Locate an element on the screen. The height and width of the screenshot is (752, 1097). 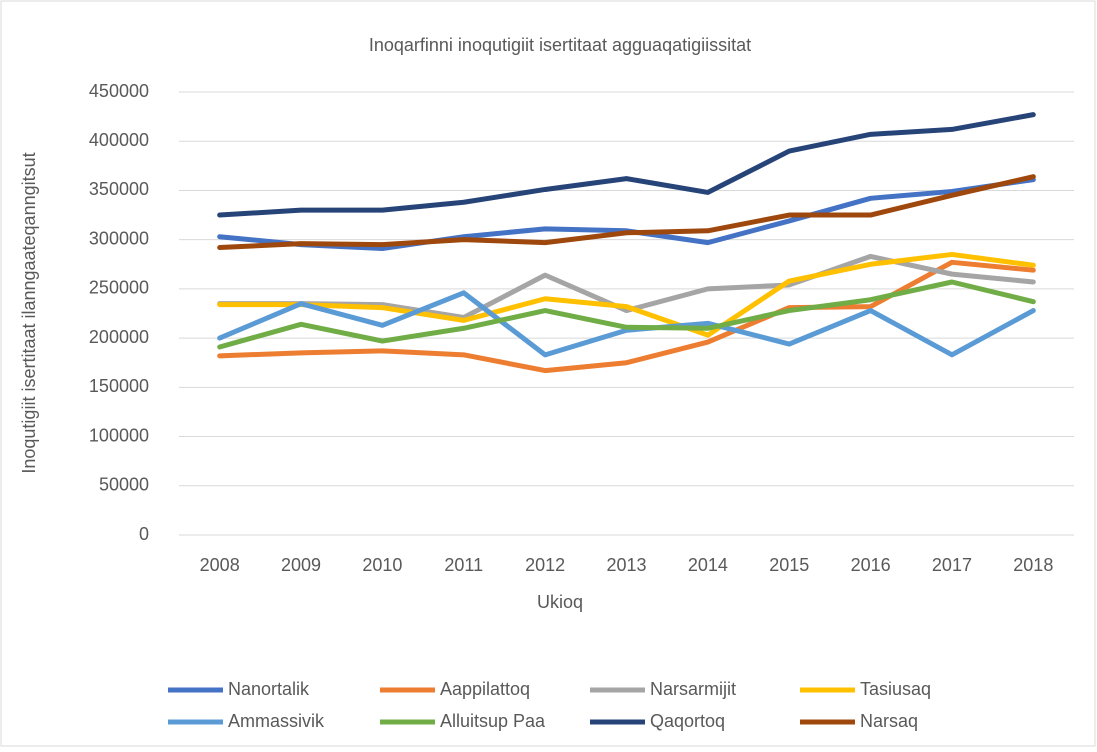
legend-label: Tasiusaq is located at coordinates (895, 689).